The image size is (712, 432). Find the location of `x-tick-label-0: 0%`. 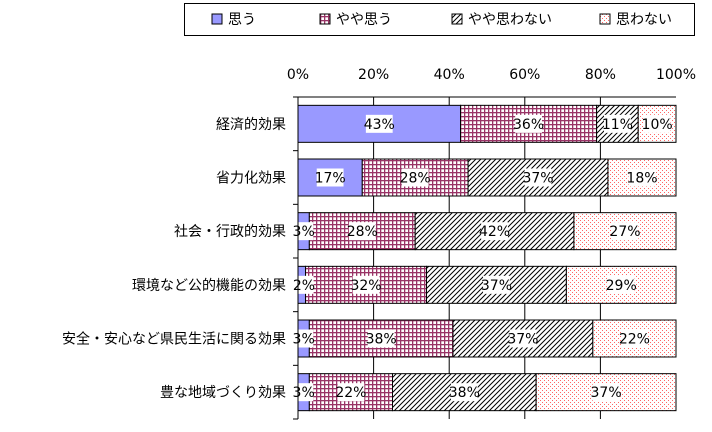

x-tick-label-0: 0% is located at coordinates (298, 75).